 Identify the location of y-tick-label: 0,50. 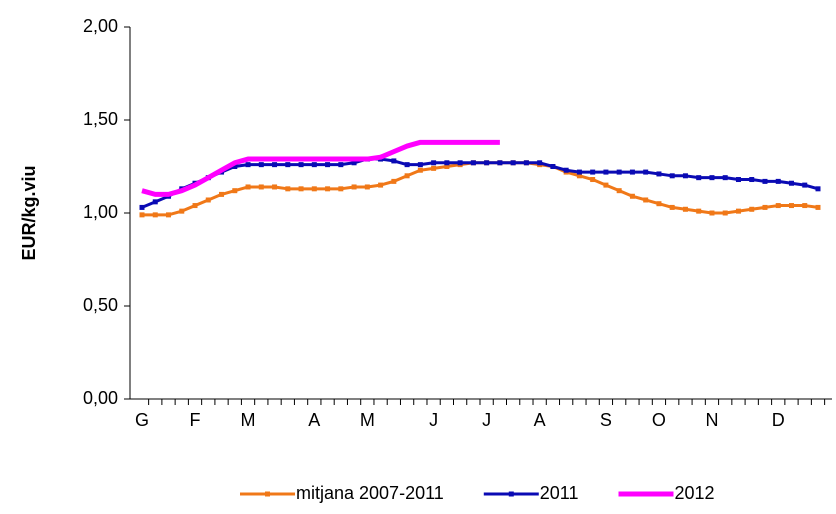
(100, 305).